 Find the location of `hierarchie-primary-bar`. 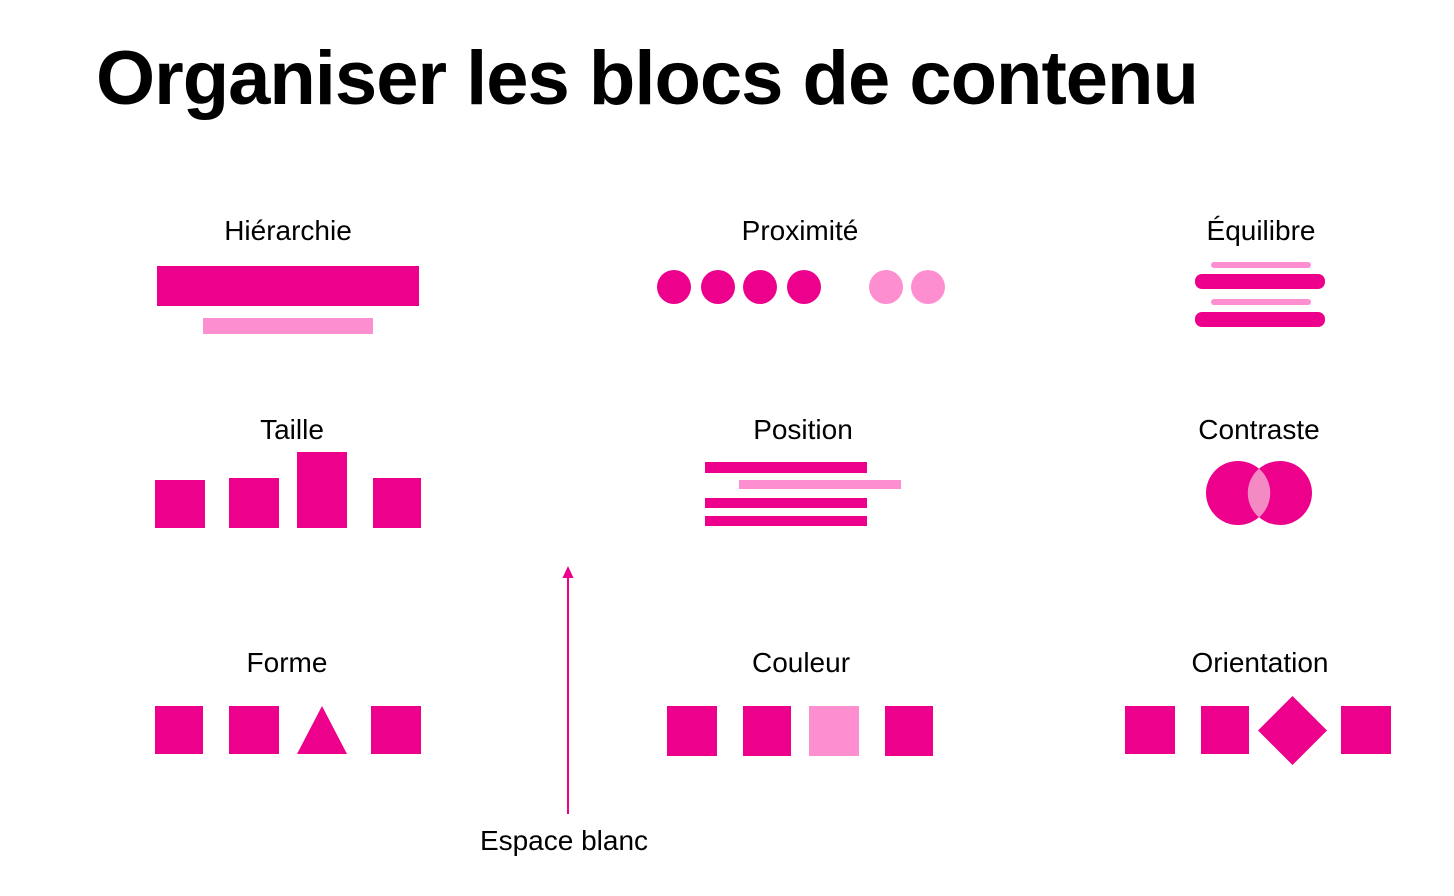

hierarchie-primary-bar is located at coordinates (288, 286).